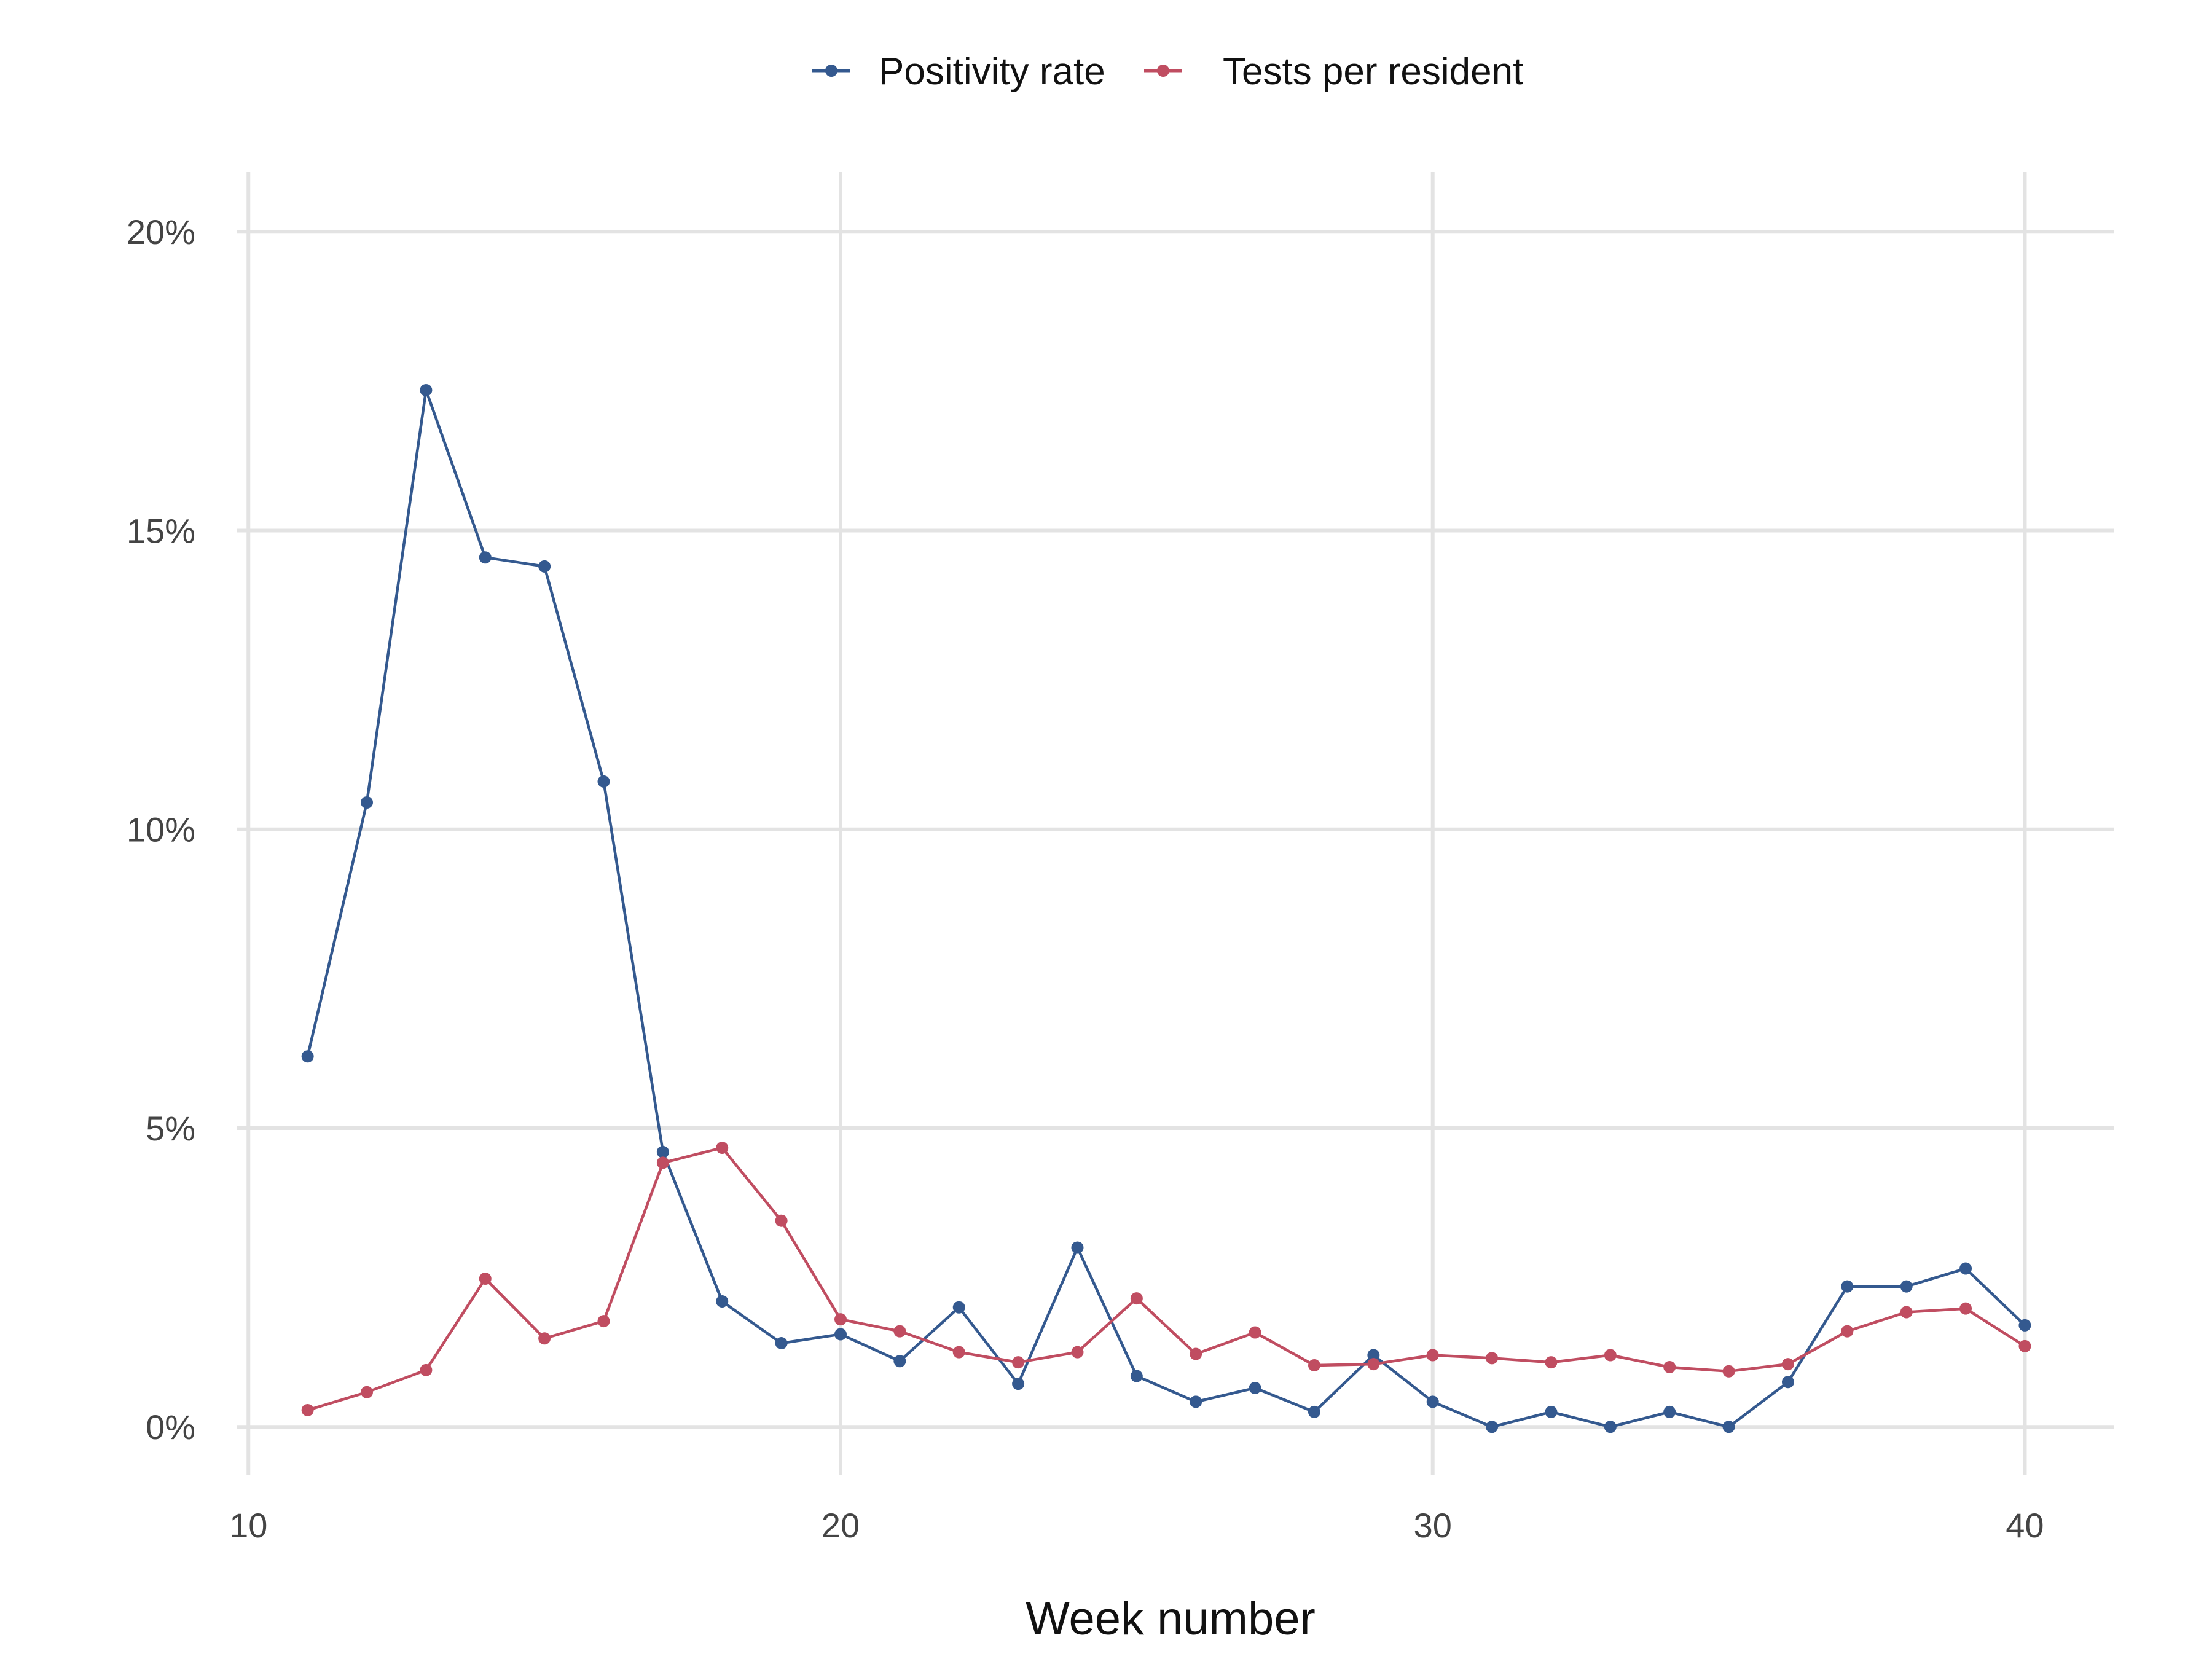  Describe the element at coordinates (1171, 1619) in the screenshot. I see `x-axis-title: Week number` at that location.